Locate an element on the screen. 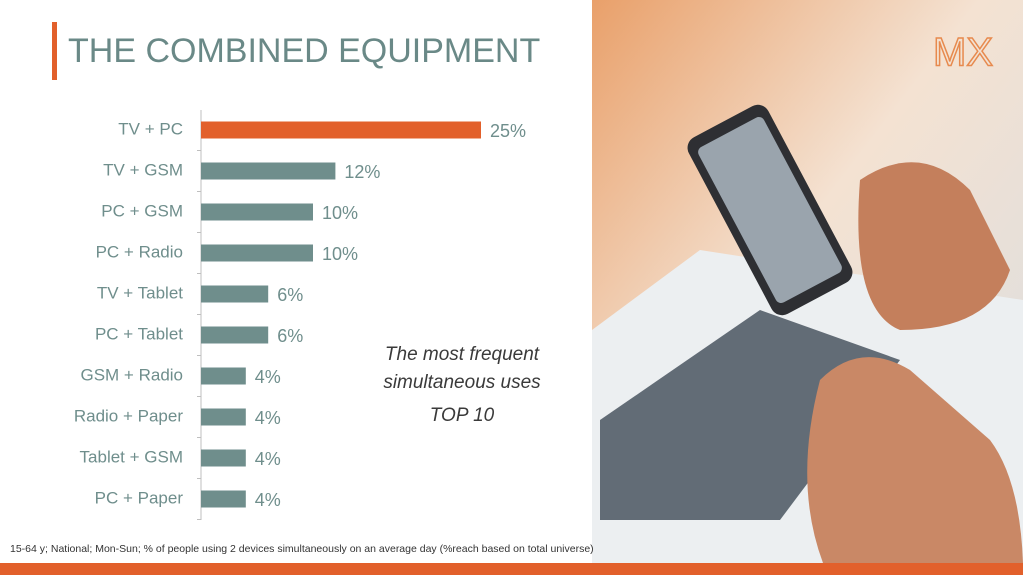 This screenshot has height=575, width=1023. chart-title: THE COMBINED EQUIPMENT is located at coordinates (304, 51).